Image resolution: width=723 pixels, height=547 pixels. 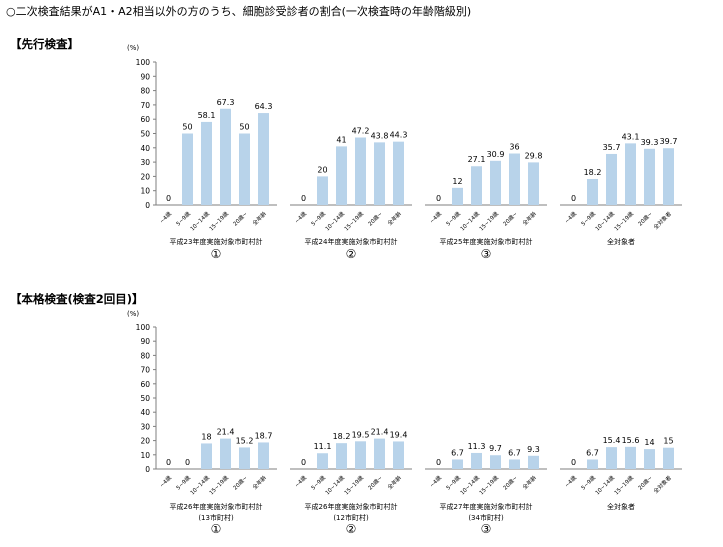 I want to click on bar-value-label: 44.3, so click(x=399, y=135).